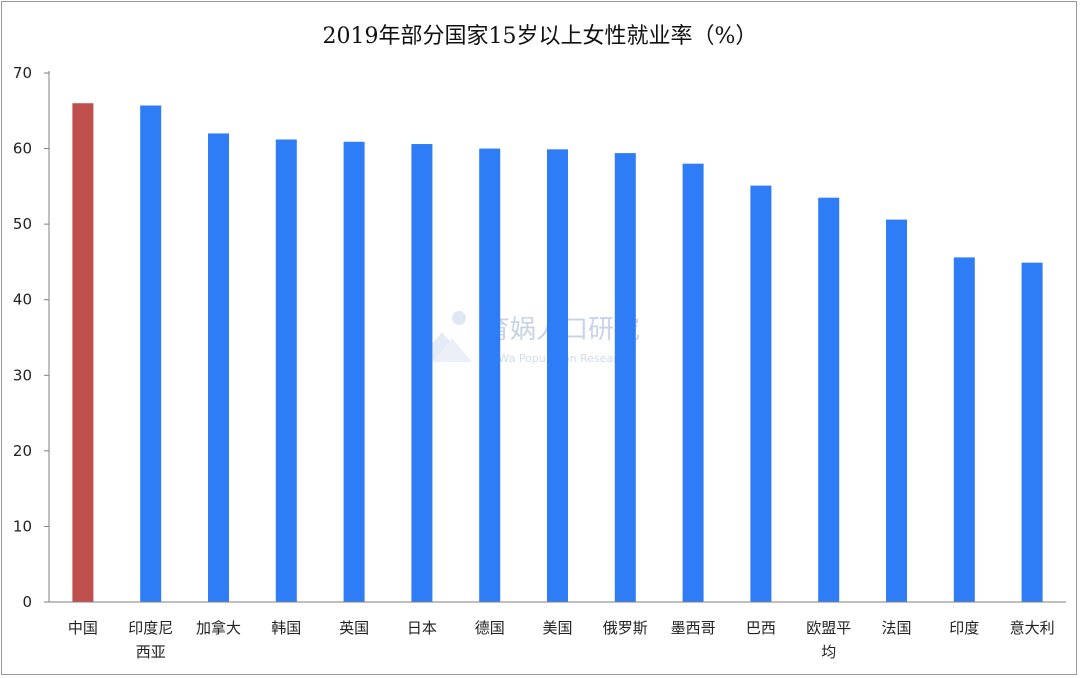 The height and width of the screenshot is (678, 1080). Describe the element at coordinates (896, 628) in the screenshot. I see `x-category-label: 法国` at that location.